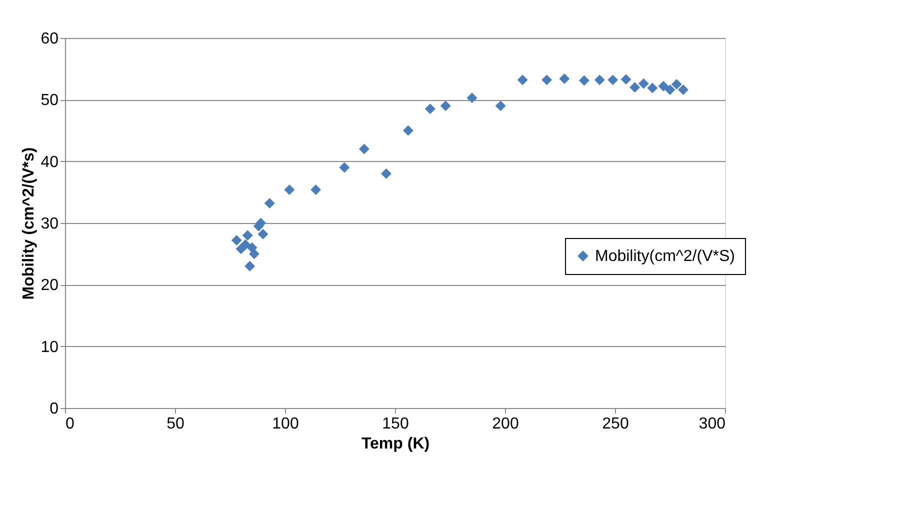 The width and height of the screenshot is (904, 527). Describe the element at coordinates (712, 424) in the screenshot. I see `x-tick-label: 300` at that location.